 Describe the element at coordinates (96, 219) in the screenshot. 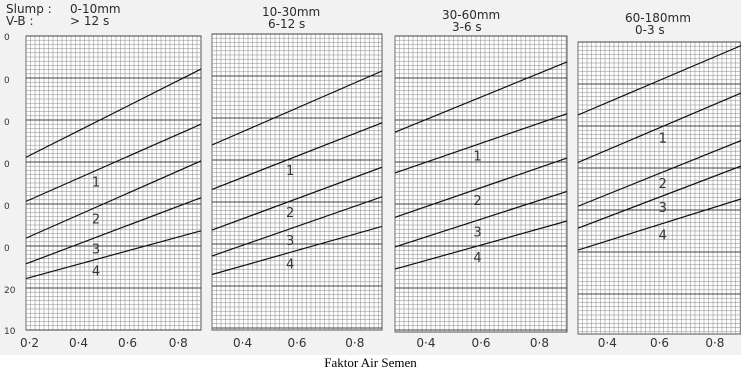

I see `panel-1-curve-label-3: 2` at that location.